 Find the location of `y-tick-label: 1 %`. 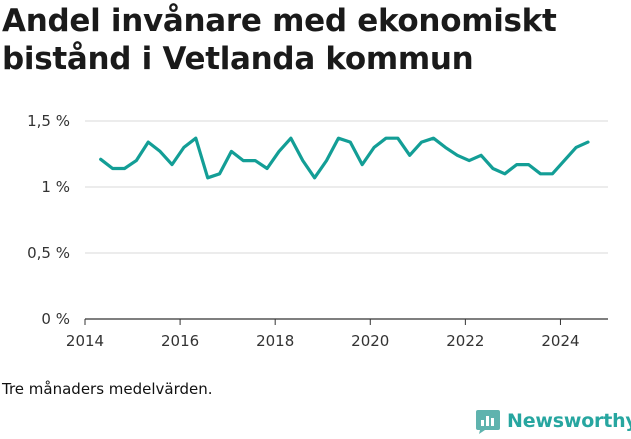

y-tick-label: 1 % is located at coordinates (55, 187).